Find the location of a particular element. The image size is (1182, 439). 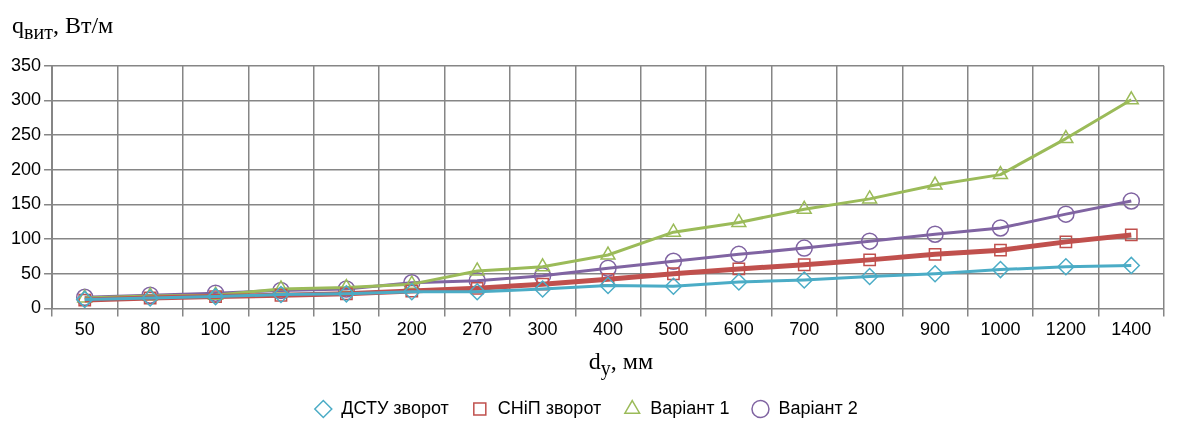

legend-label: Варіант 1 is located at coordinates (690, 407).